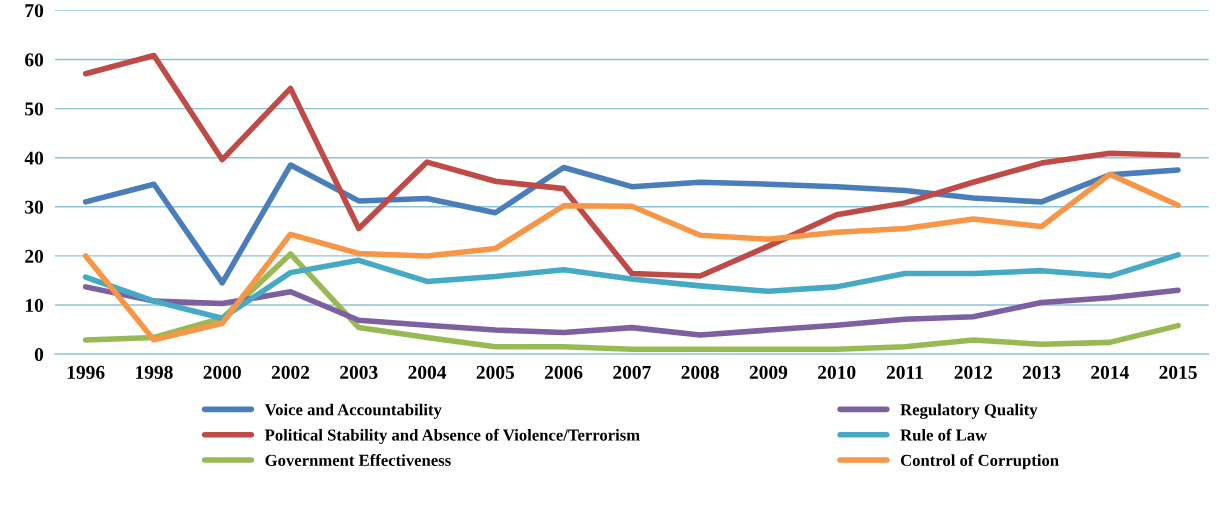 The image size is (1221, 517). What do you see at coordinates (632, 372) in the screenshot?
I see `x-tick-label: 2007` at bounding box center [632, 372].